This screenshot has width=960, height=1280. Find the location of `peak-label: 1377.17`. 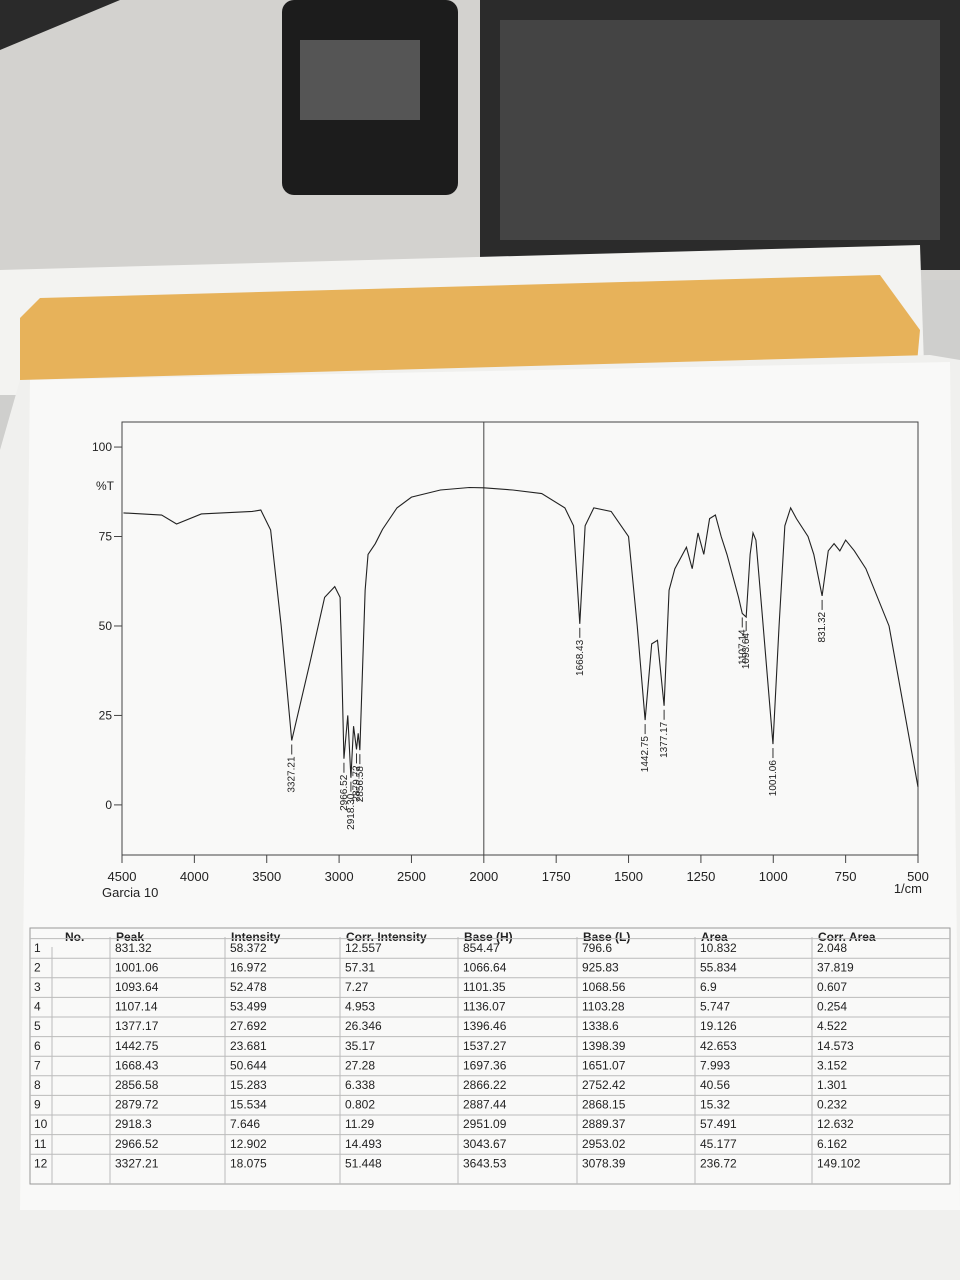

peak-label: 1377.17 is located at coordinates (664, 739).